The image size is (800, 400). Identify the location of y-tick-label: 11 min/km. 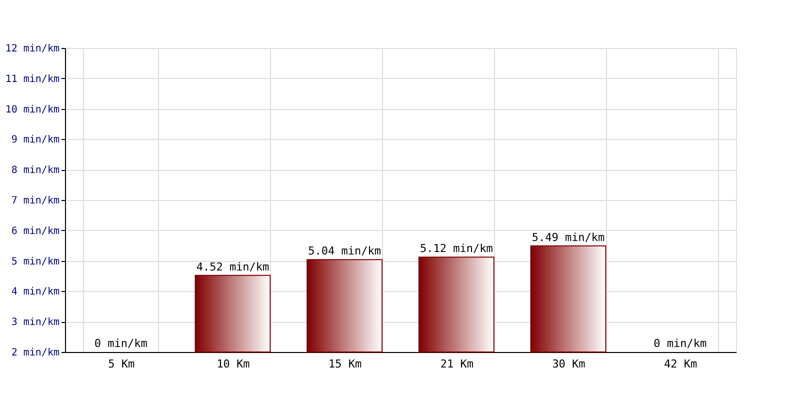
(32, 79).